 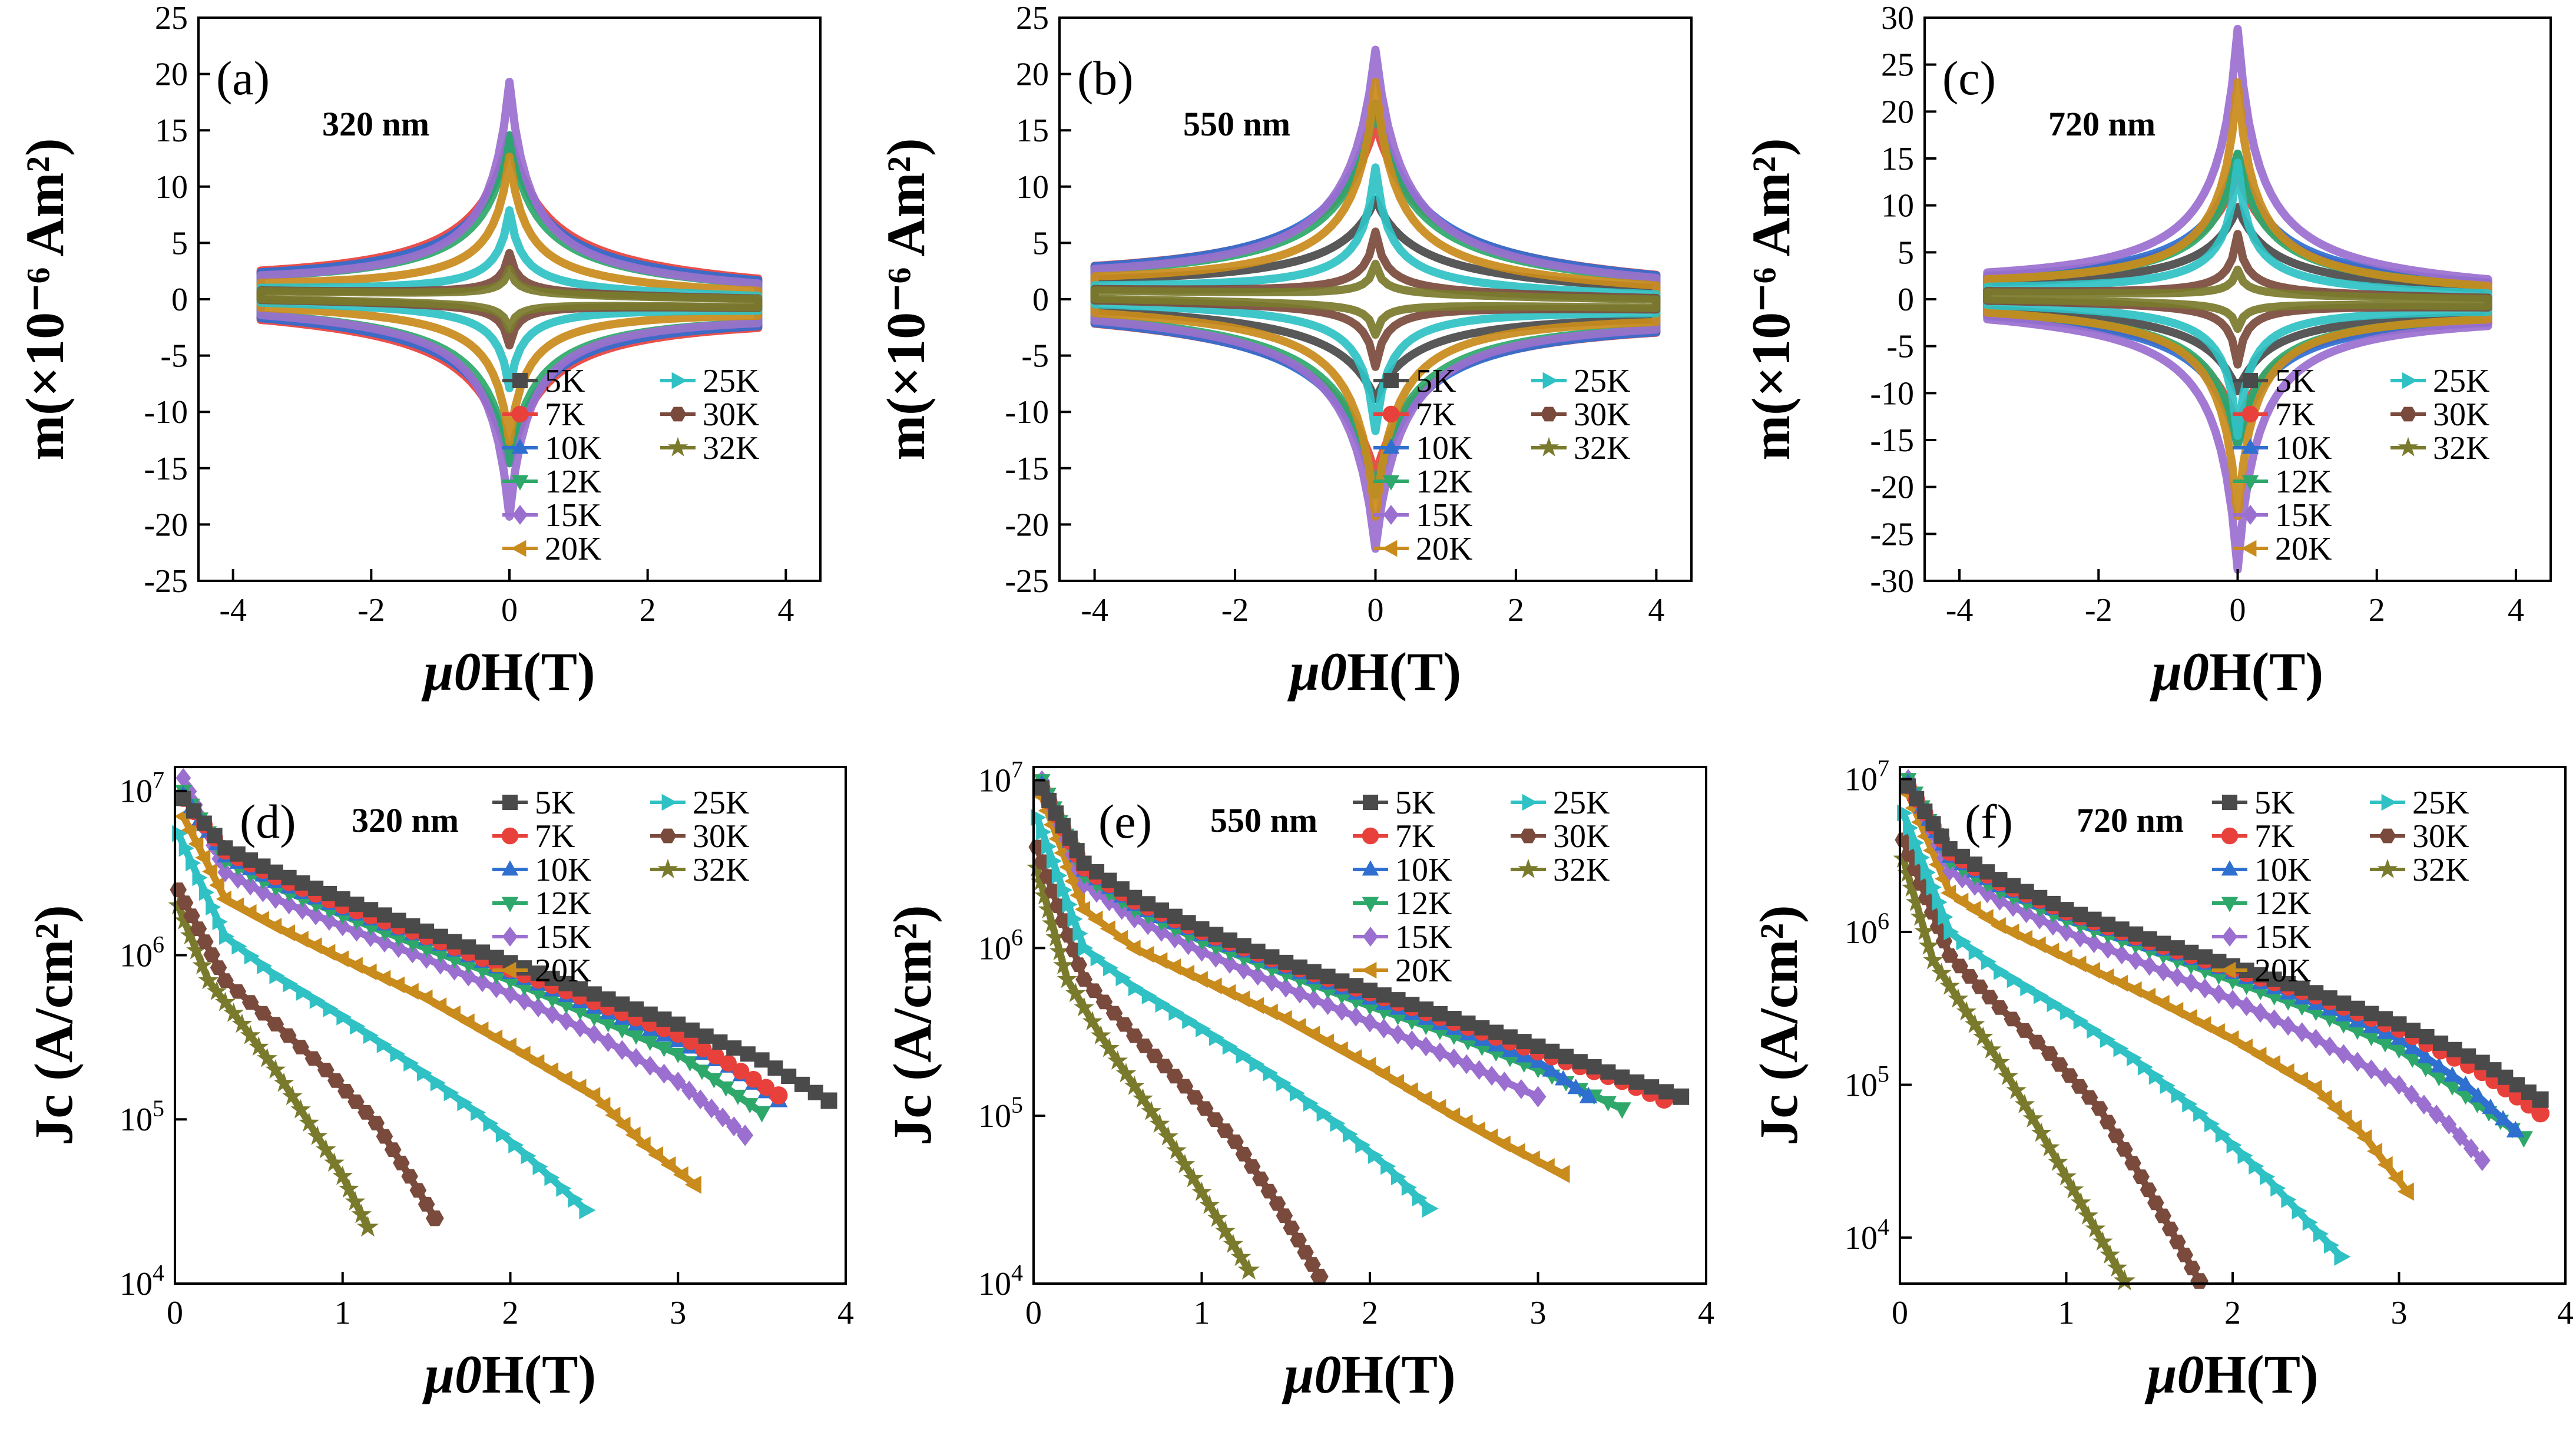 I want to click on y-tick-exponent: 7, so click(x=1883, y=768).